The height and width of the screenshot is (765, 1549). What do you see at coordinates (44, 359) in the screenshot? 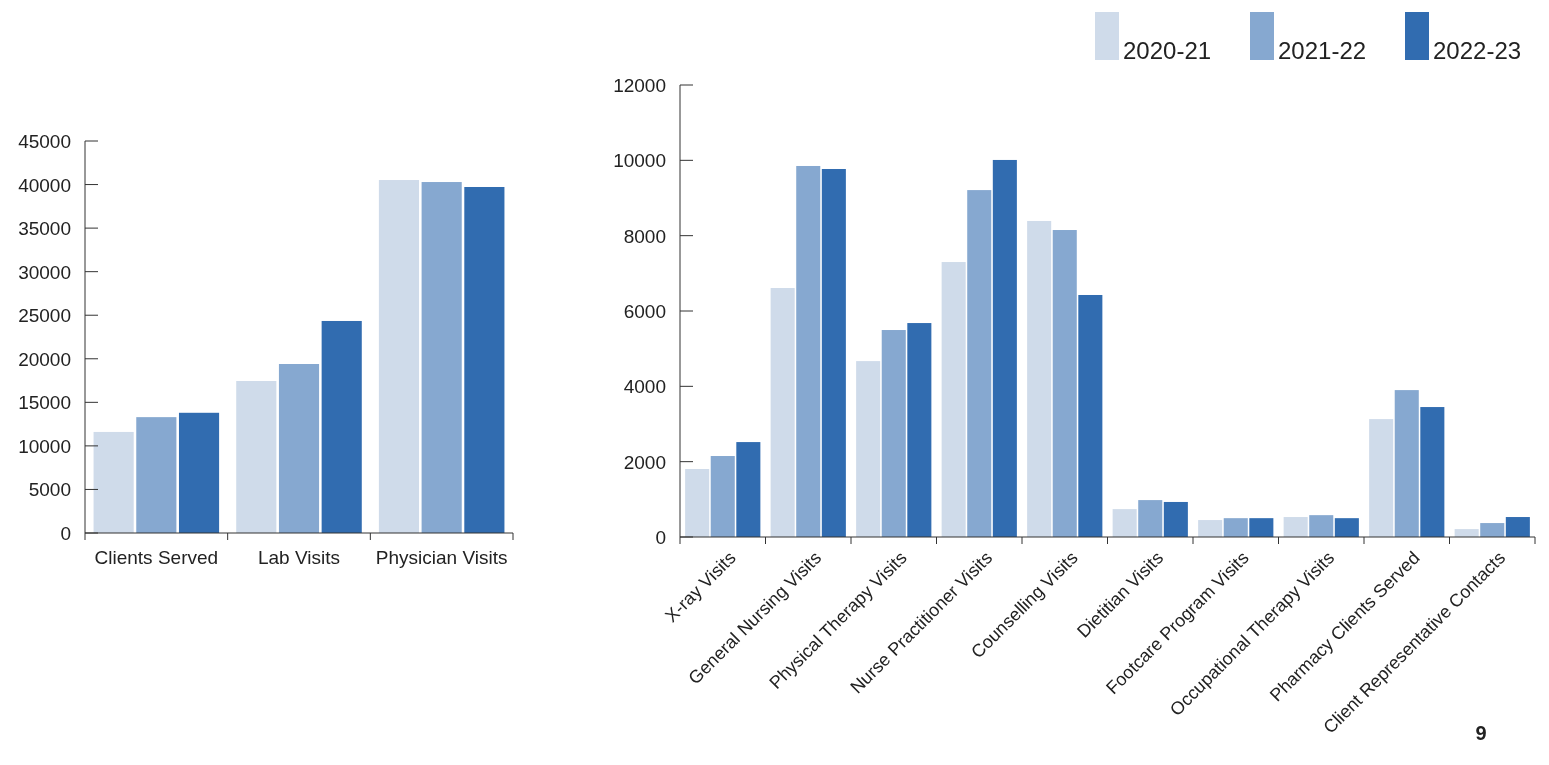
I see `y-tick-label: 20000` at bounding box center [44, 359].